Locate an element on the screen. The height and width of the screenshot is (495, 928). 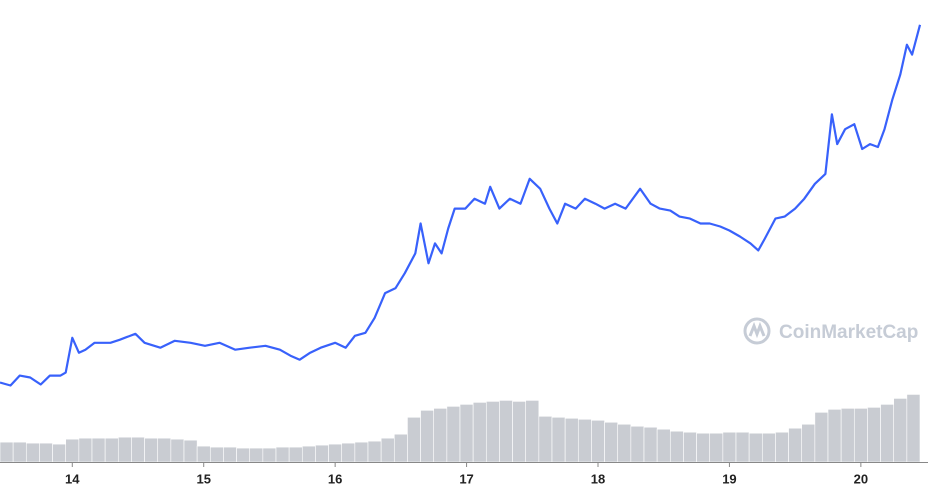
volume-bars is located at coordinates (460, 428).